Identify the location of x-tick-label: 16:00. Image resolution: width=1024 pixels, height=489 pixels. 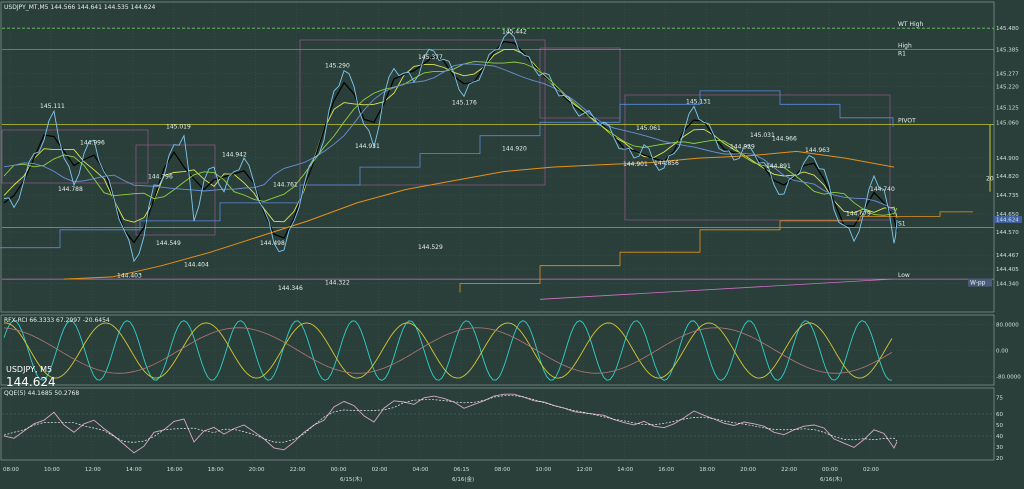
(666, 470).